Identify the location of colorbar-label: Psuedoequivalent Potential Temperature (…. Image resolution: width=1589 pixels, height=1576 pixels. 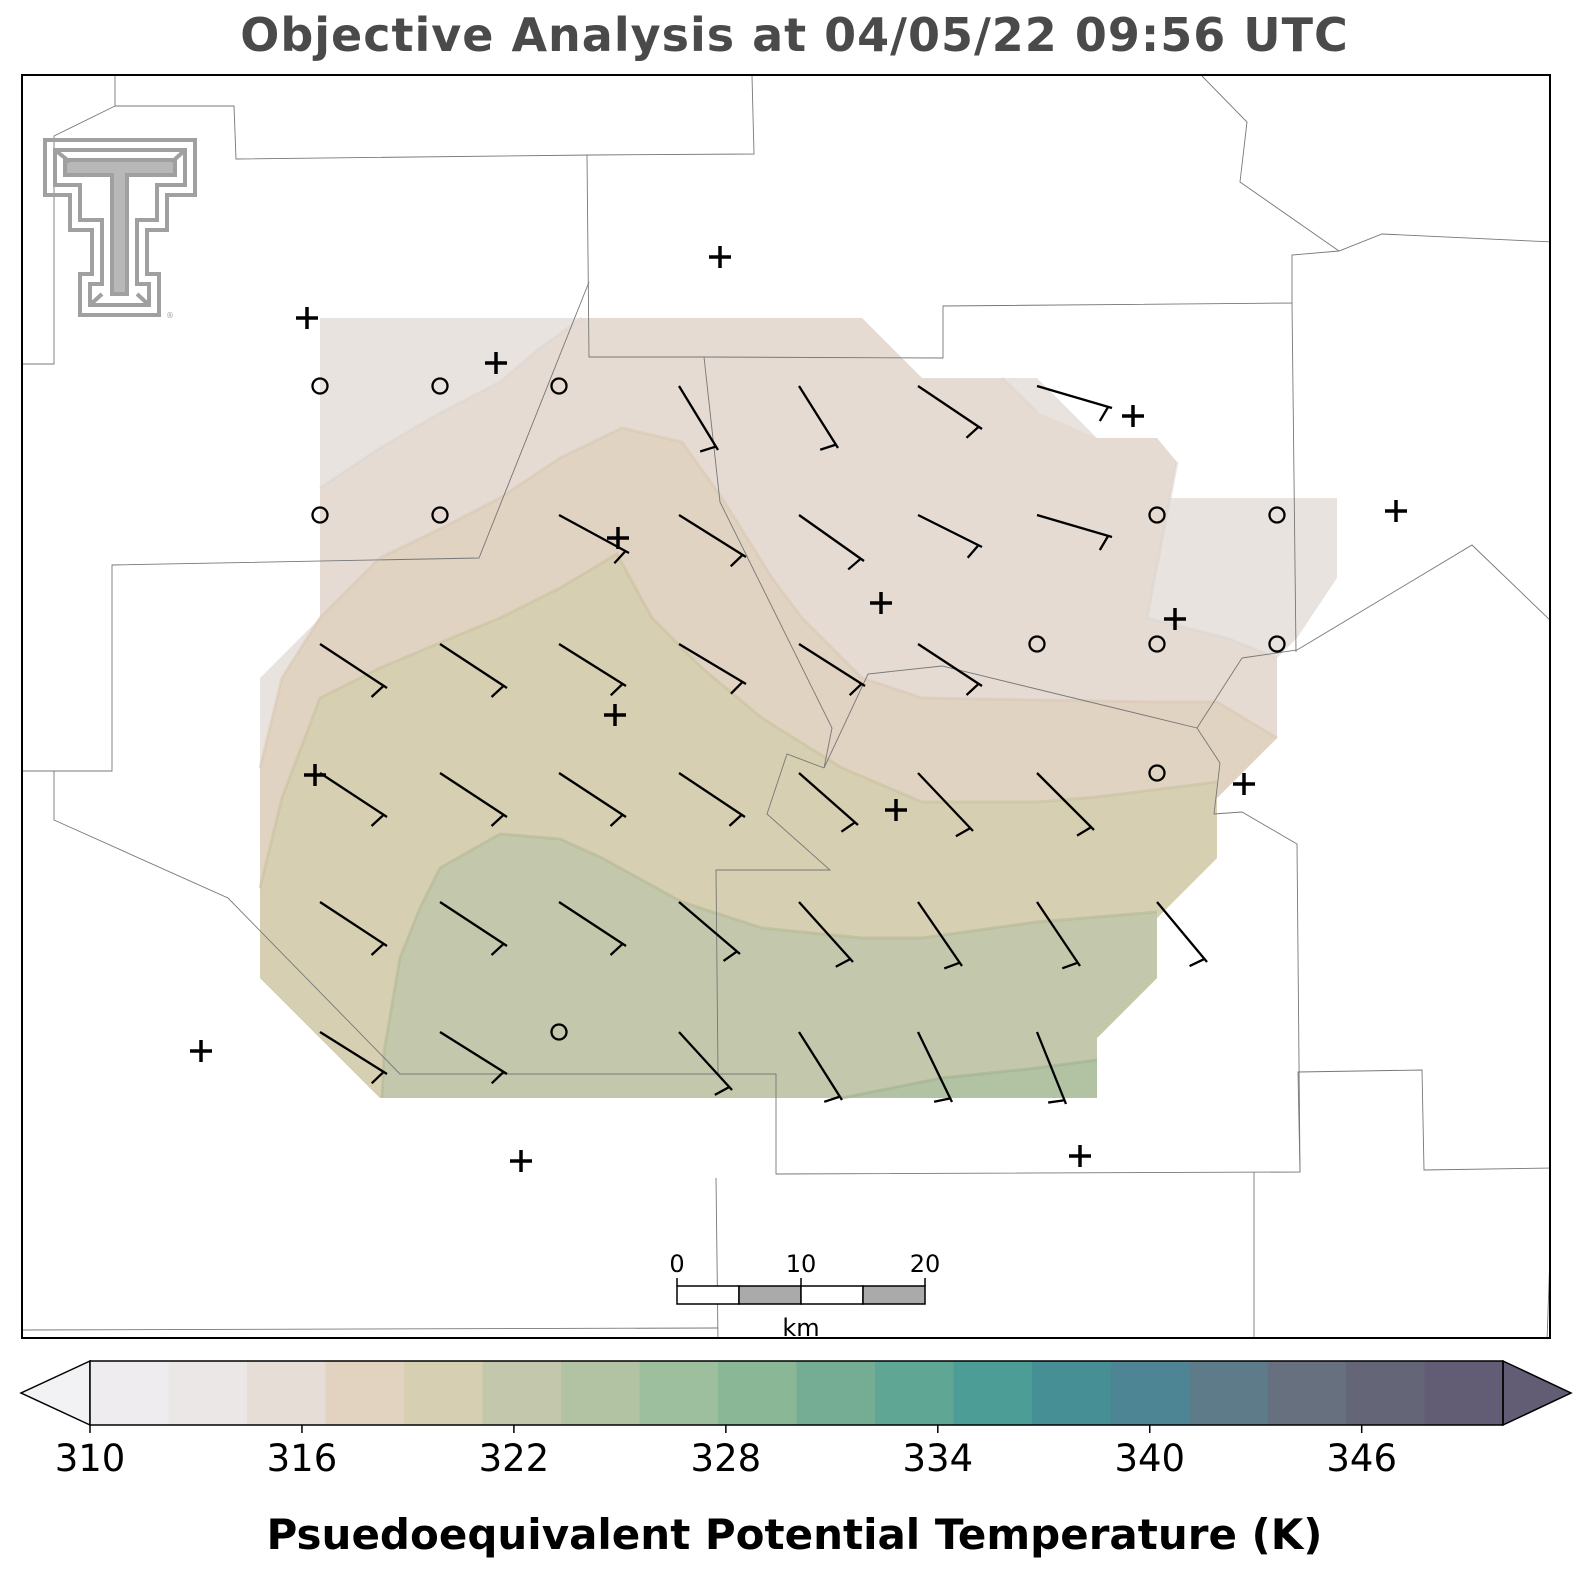
(794, 1534).